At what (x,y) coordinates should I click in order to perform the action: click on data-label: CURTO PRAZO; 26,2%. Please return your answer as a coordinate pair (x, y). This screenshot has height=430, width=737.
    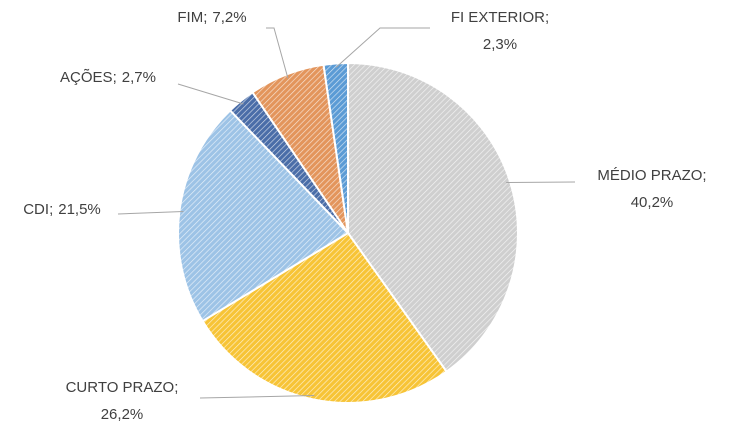
    Looking at the image, I should click on (122, 401).